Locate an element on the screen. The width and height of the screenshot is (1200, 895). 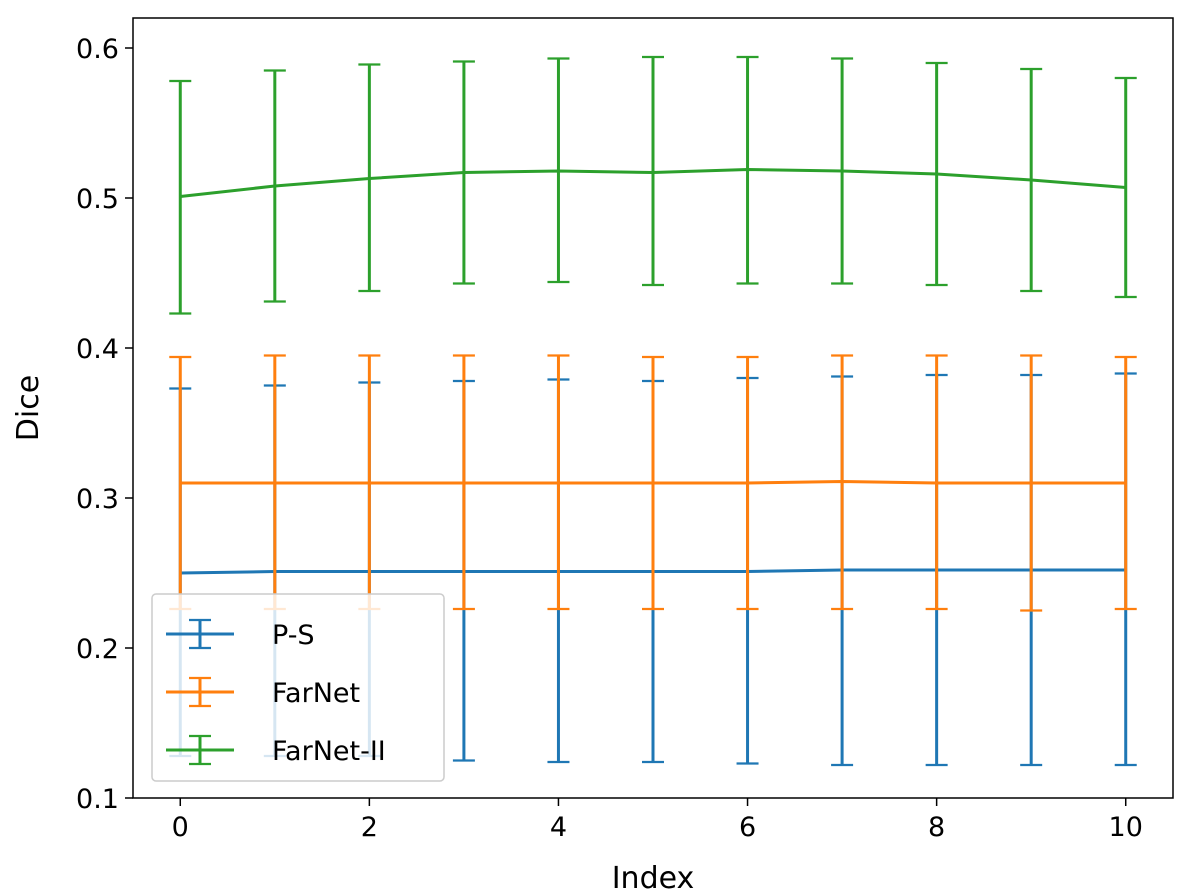
legend-label: P-S is located at coordinates (293, 635).